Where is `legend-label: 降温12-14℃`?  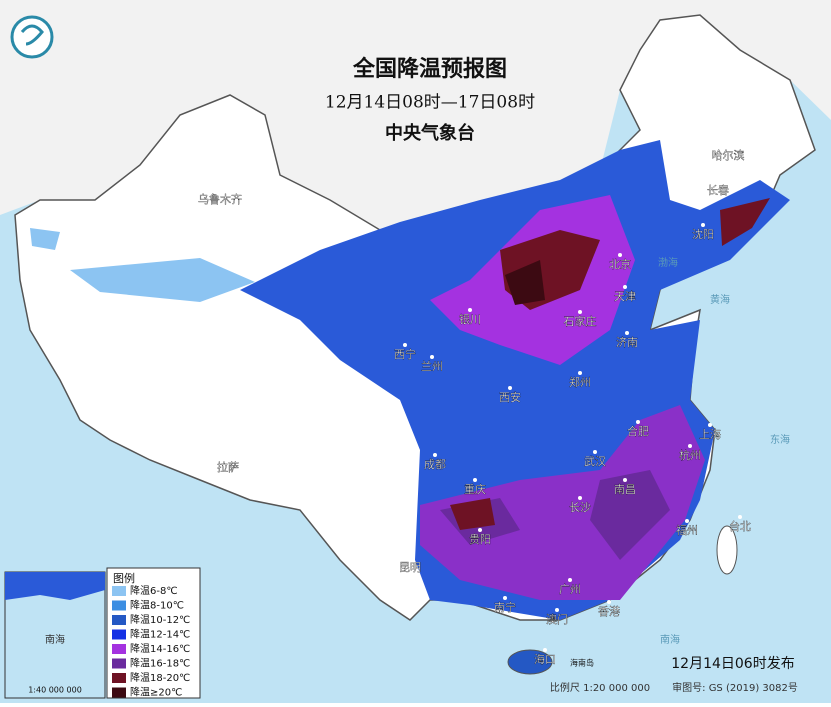 legend-label: 降温12-14℃ is located at coordinates (160, 634).